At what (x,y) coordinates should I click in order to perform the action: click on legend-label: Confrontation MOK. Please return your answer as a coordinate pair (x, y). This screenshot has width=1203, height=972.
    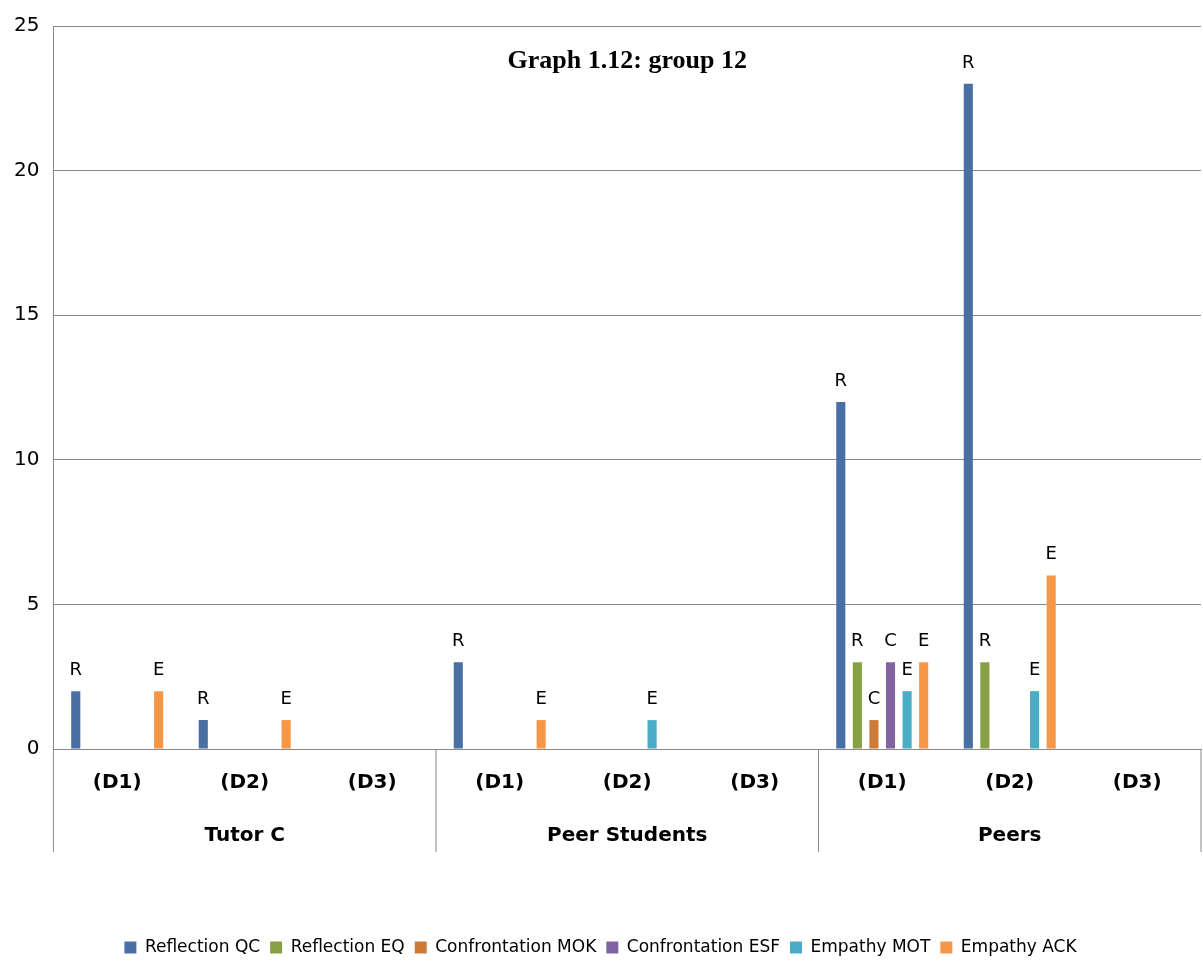
    Looking at the image, I should click on (516, 945).